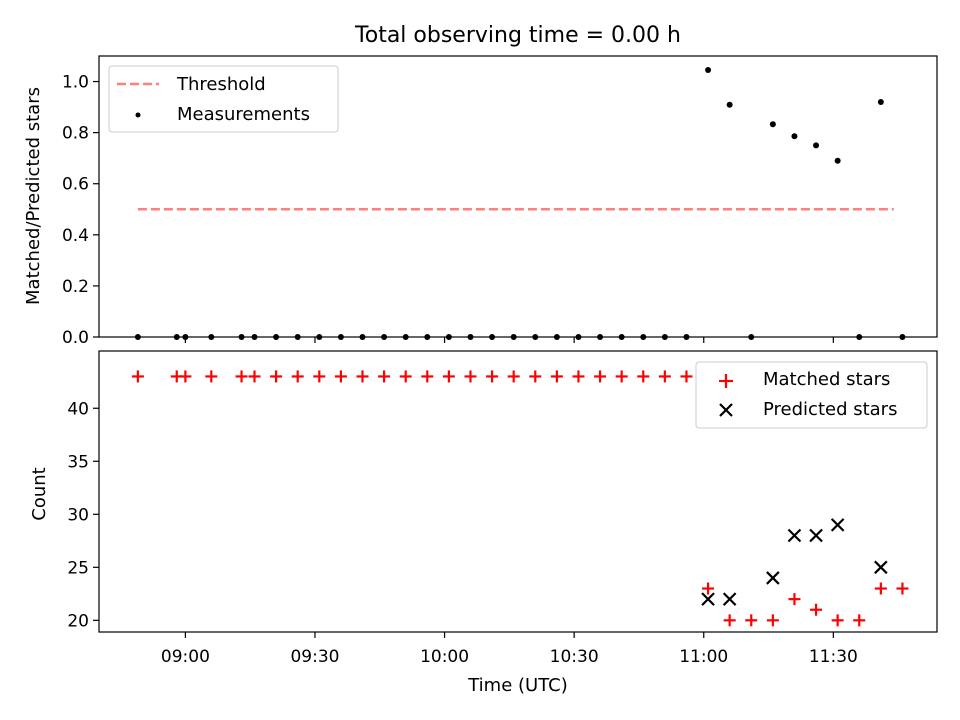  Describe the element at coordinates (75, 287) in the screenshot. I see `y-tick-label: 0.2` at that location.